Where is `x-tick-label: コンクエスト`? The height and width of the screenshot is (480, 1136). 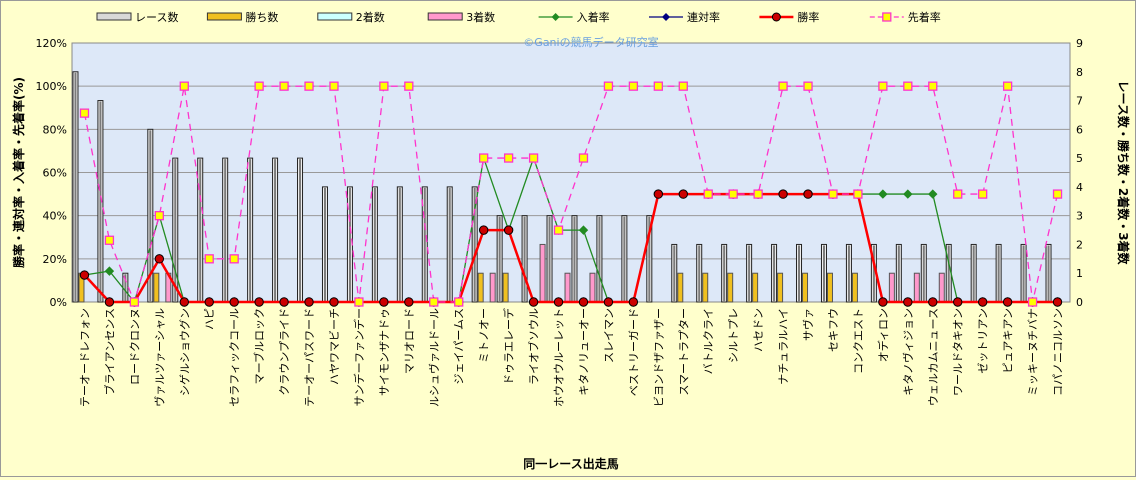 x-tick-label: コンクエスト is located at coordinates (858, 341).